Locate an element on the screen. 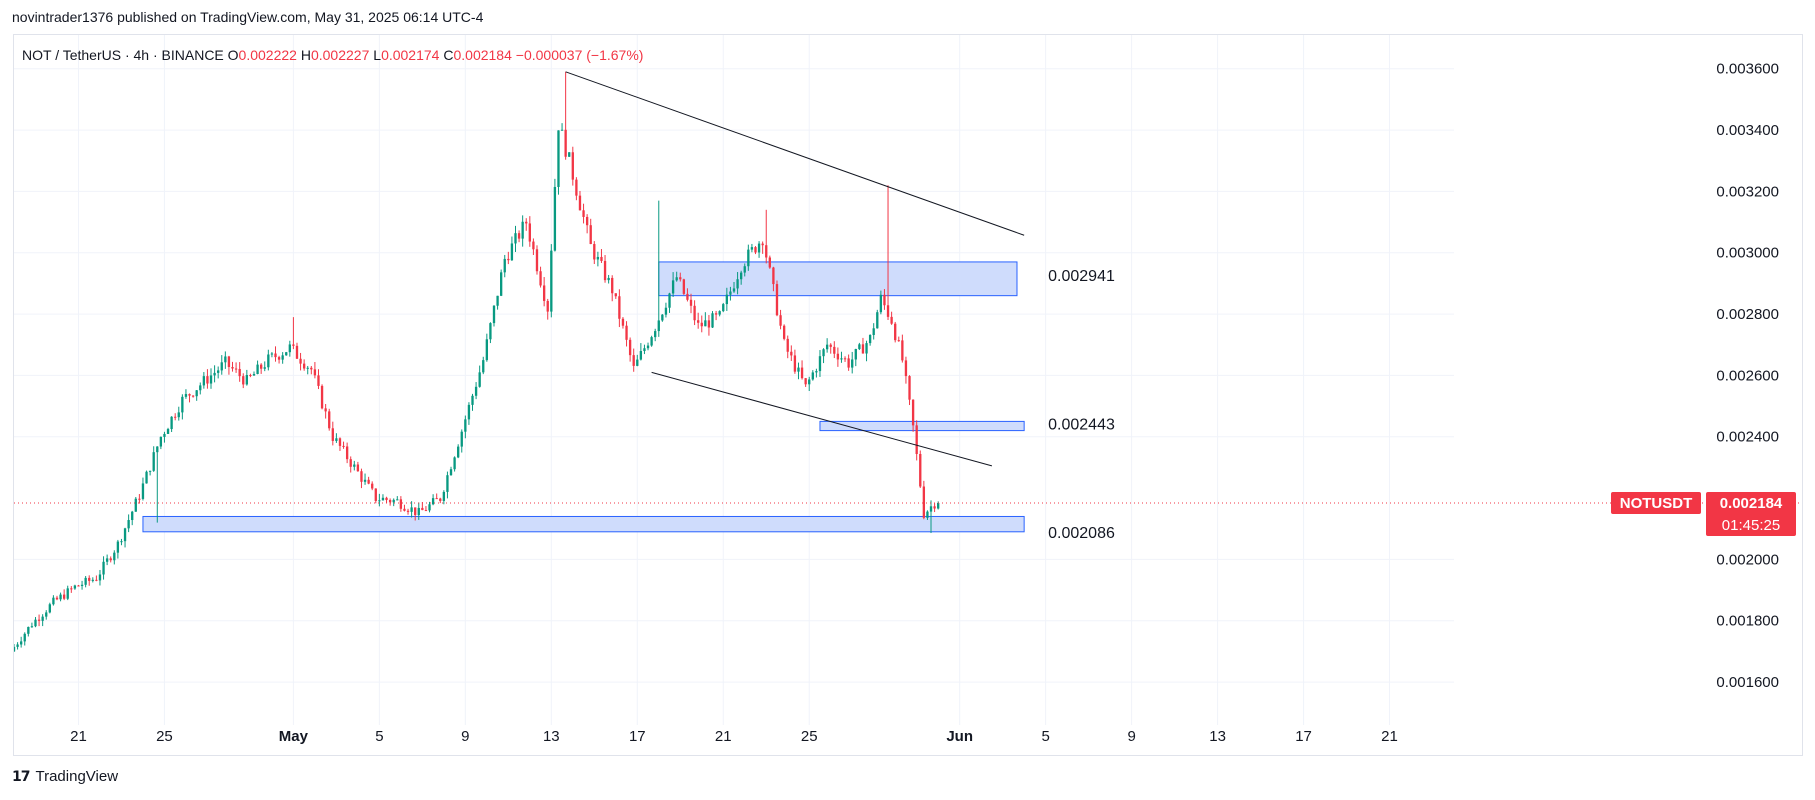  y-tick-label-5: 0.002600 is located at coordinates (1747, 375).